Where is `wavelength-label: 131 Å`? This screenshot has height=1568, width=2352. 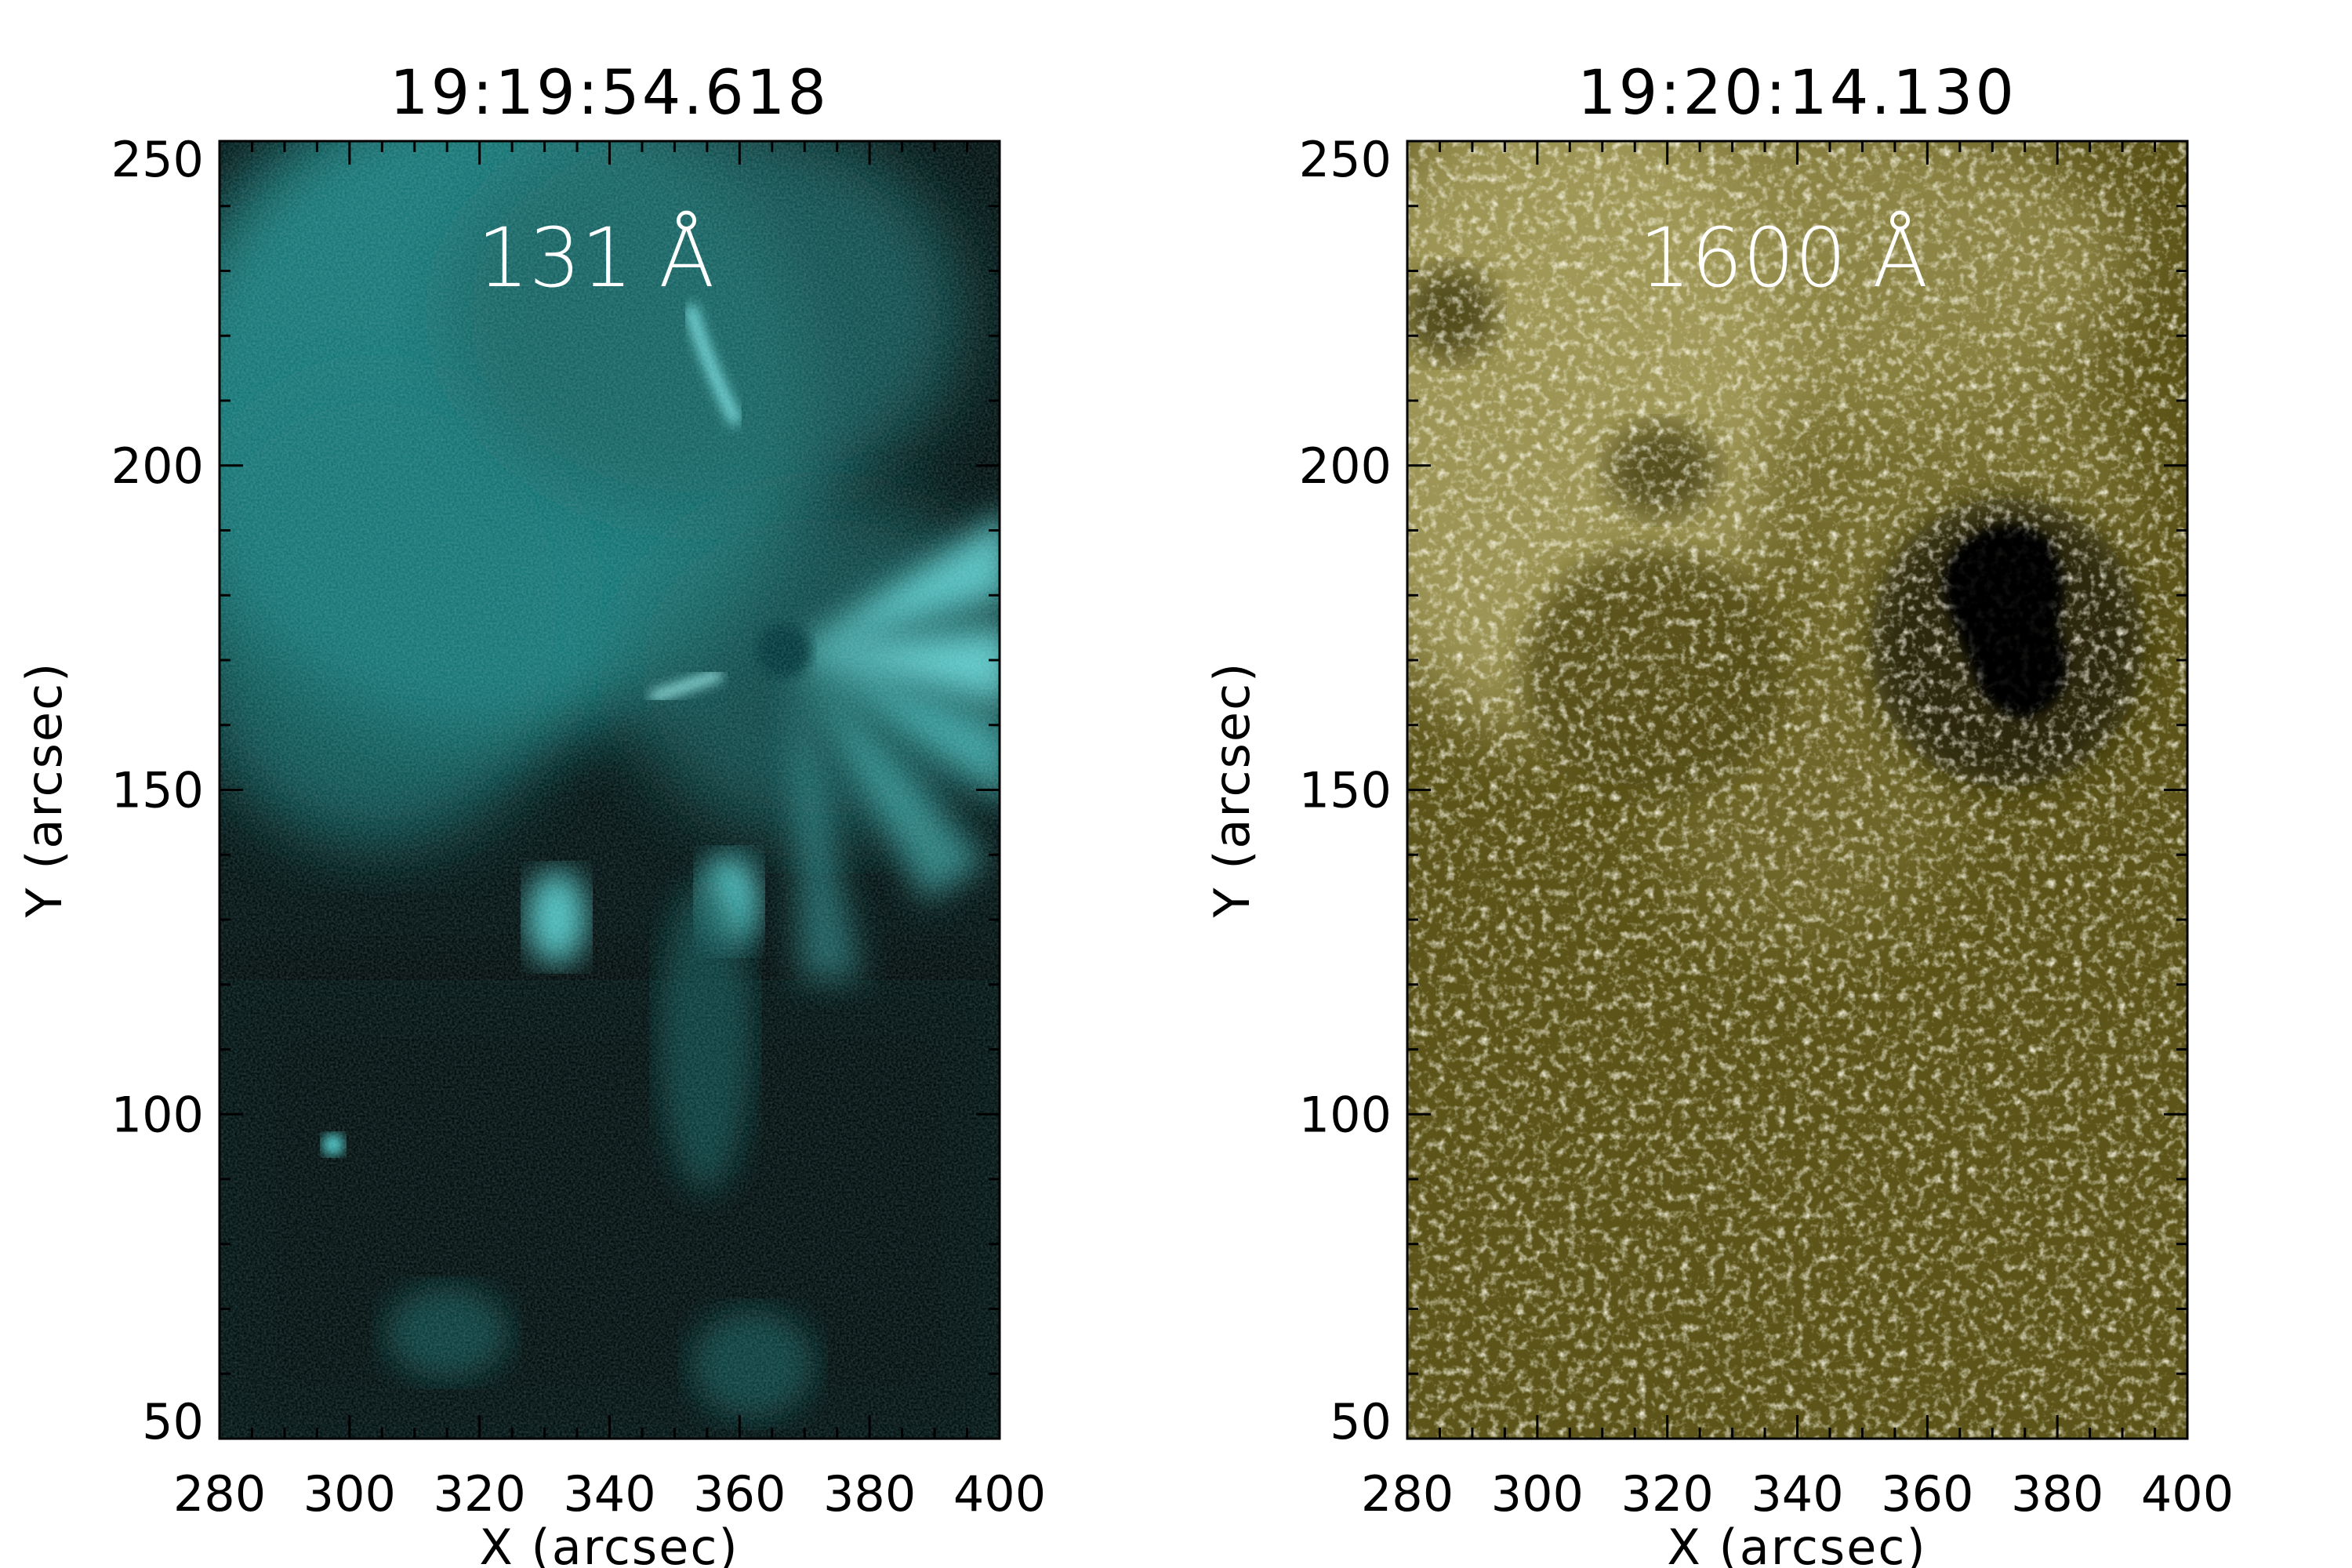
wavelength-label: 131 Å is located at coordinates (596, 258).